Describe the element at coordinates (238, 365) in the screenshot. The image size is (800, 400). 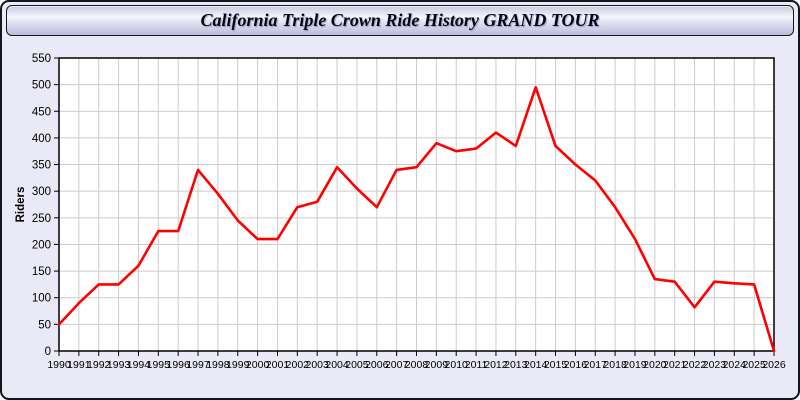
I see `x-tick-label: 1999` at that location.